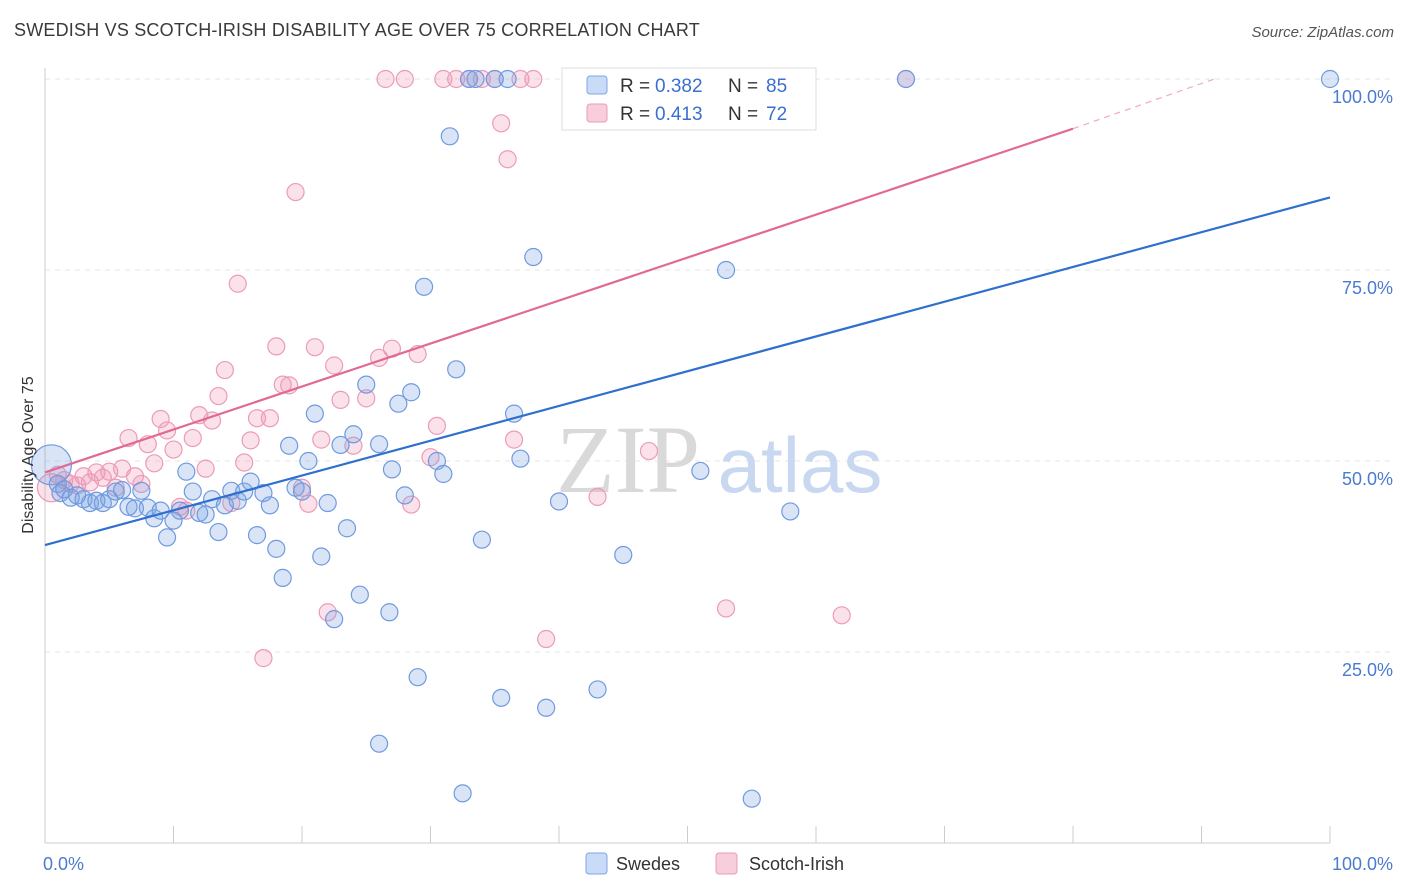 The height and width of the screenshot is (892, 1406). I want to click on y-tick-label-100: 100.0%, so click(1362, 97).